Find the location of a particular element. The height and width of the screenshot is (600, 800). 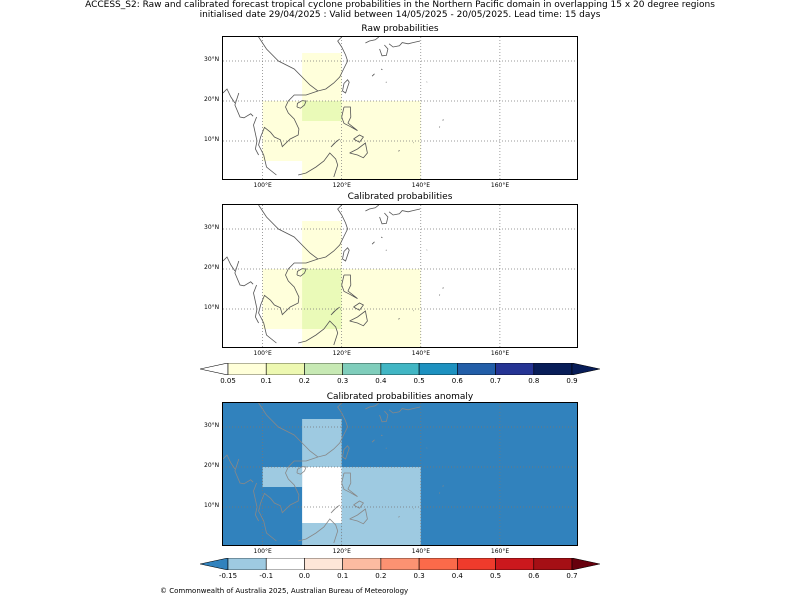

probability-colorbar: 0.05 0.1 0.2 0.3 0.4 0.5 0.6 0.7 0.8 0.9 is located at coordinates (400, 375).